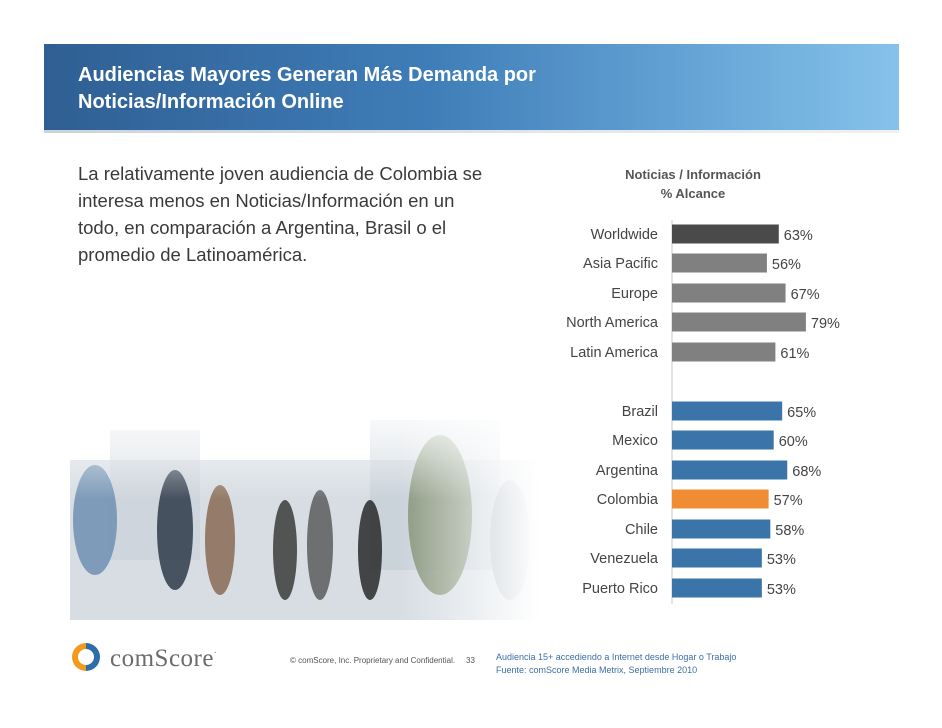 The height and width of the screenshot is (728, 942). I want to click on bar-asia-pacific, so click(719, 263).